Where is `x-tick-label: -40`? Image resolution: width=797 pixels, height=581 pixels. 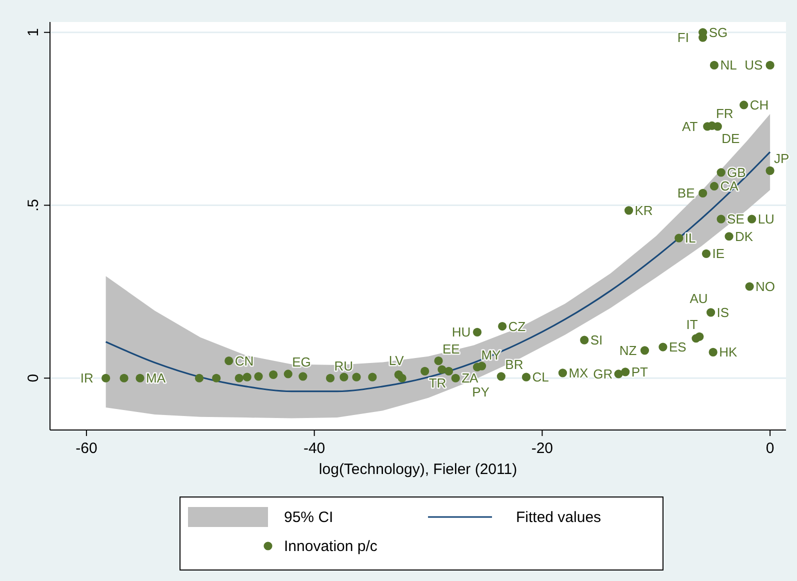
x-tick-label: -40 is located at coordinates (314, 448).